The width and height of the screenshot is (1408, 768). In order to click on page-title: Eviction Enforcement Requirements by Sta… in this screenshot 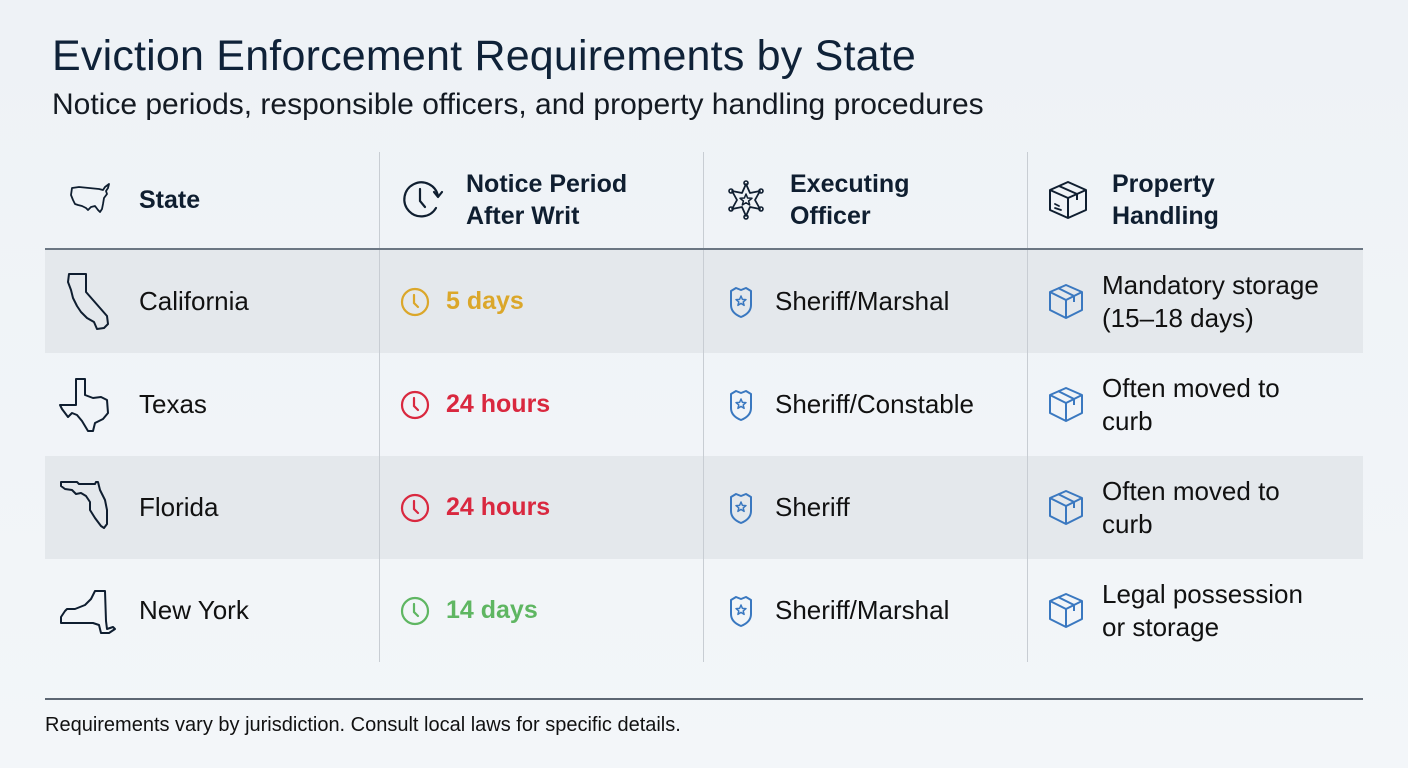, I will do `click(484, 56)`.